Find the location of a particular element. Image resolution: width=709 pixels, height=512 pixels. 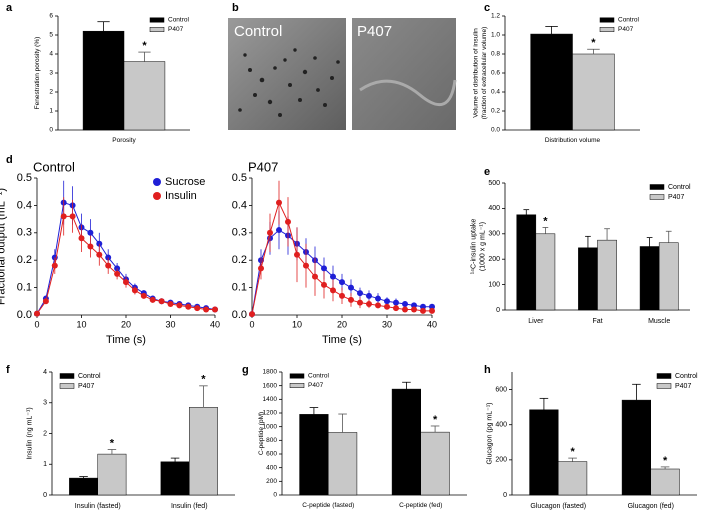

legend-label: Sucrose is located at coordinates (185, 182).